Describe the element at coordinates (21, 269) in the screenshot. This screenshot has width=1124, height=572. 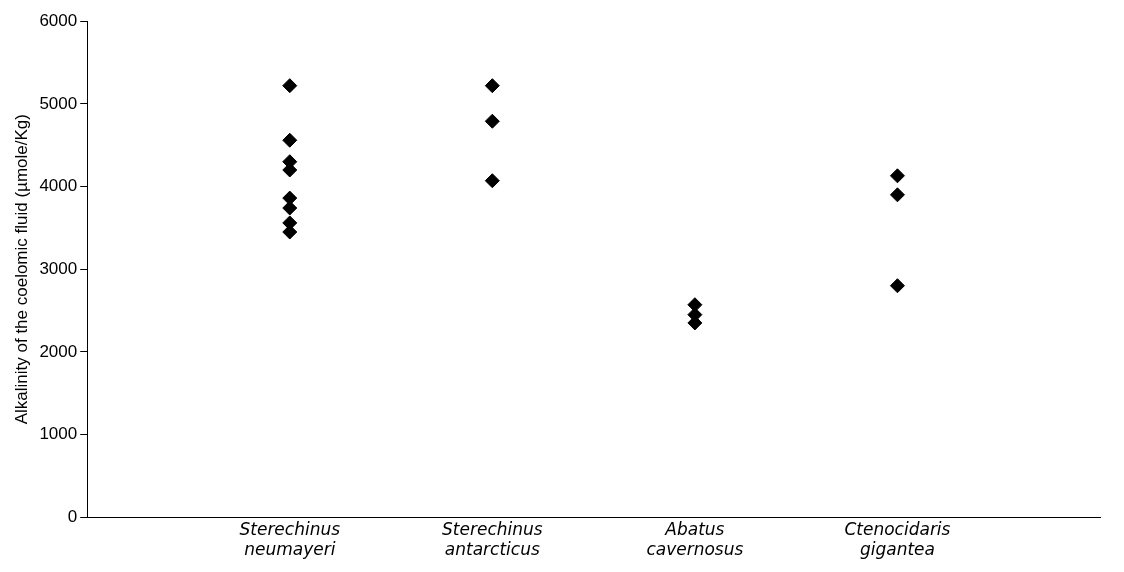
I see `y-axis-title: Alkalinity of the coelomic fluid (µmole/Kg)` at that location.